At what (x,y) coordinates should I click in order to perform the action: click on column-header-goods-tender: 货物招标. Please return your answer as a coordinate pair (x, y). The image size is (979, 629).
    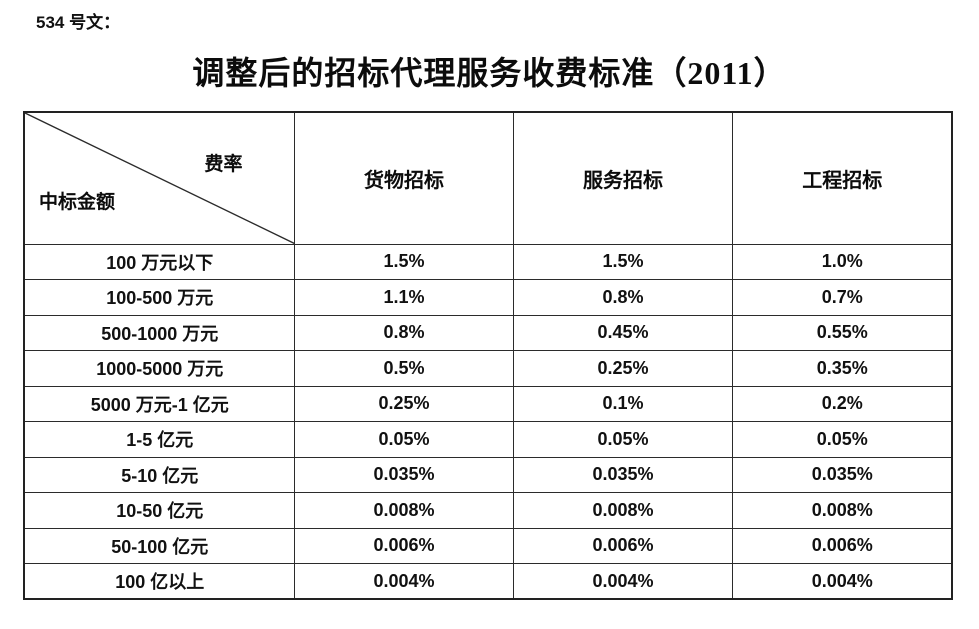
    Looking at the image, I should click on (404, 178).